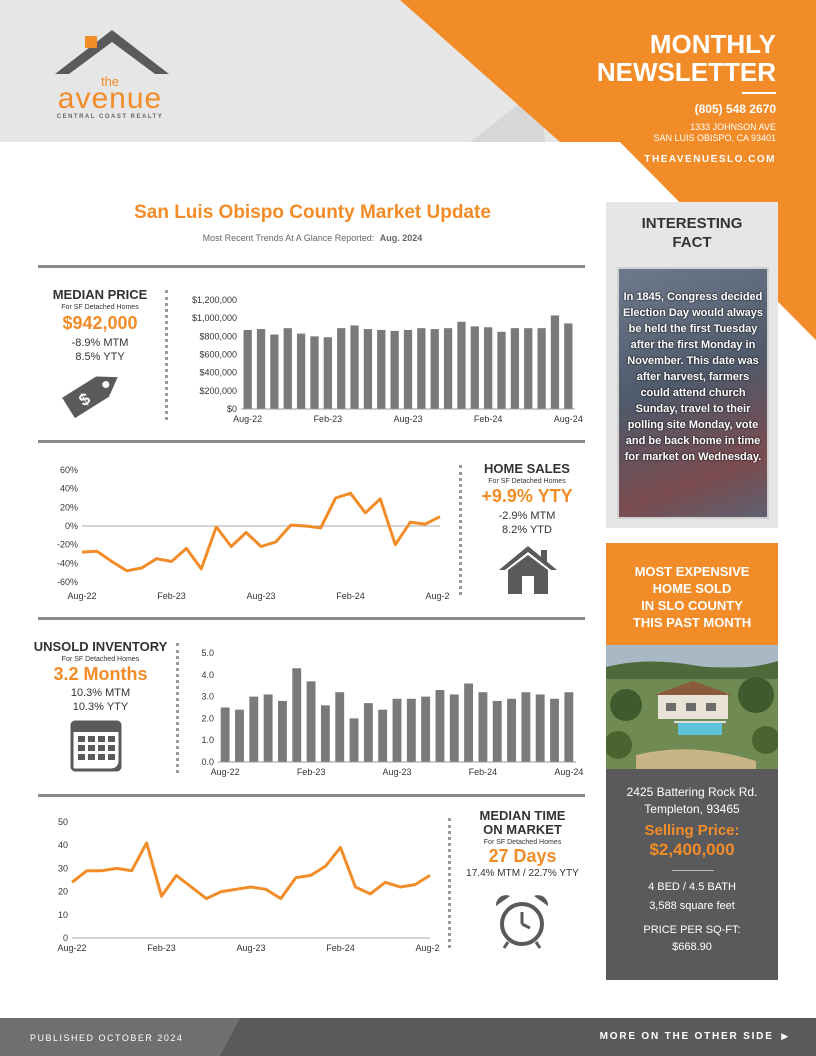  I want to click on logo-tagline: CENTRAL COAST REALTY, so click(110, 117).